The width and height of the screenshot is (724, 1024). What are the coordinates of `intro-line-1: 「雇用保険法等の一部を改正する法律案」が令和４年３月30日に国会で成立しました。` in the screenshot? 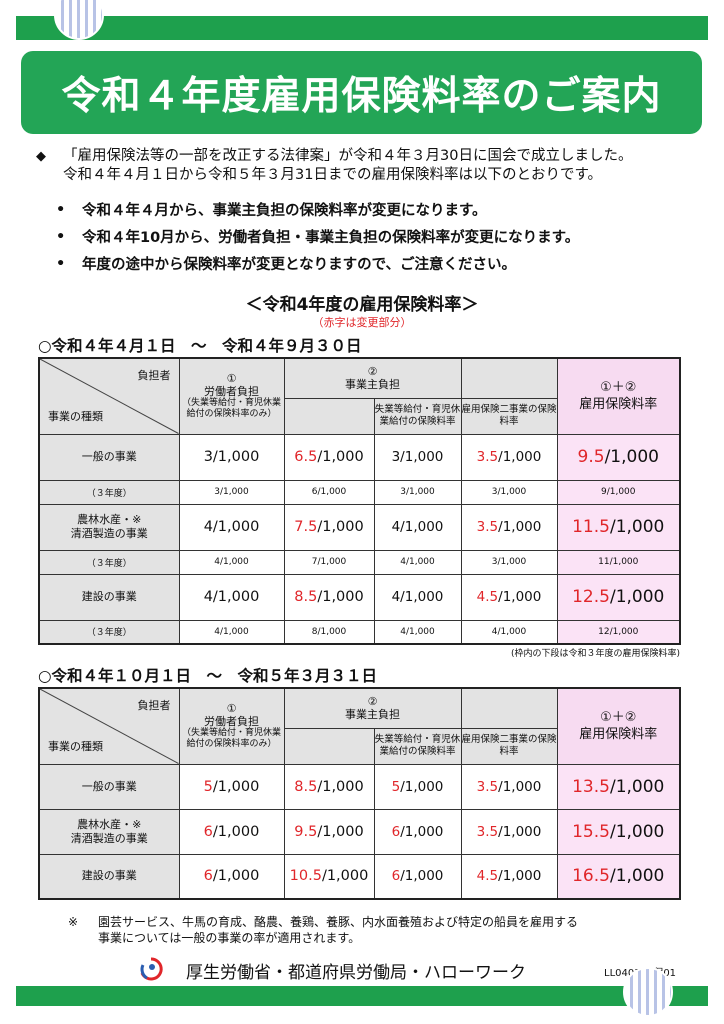 It's located at (348, 156).